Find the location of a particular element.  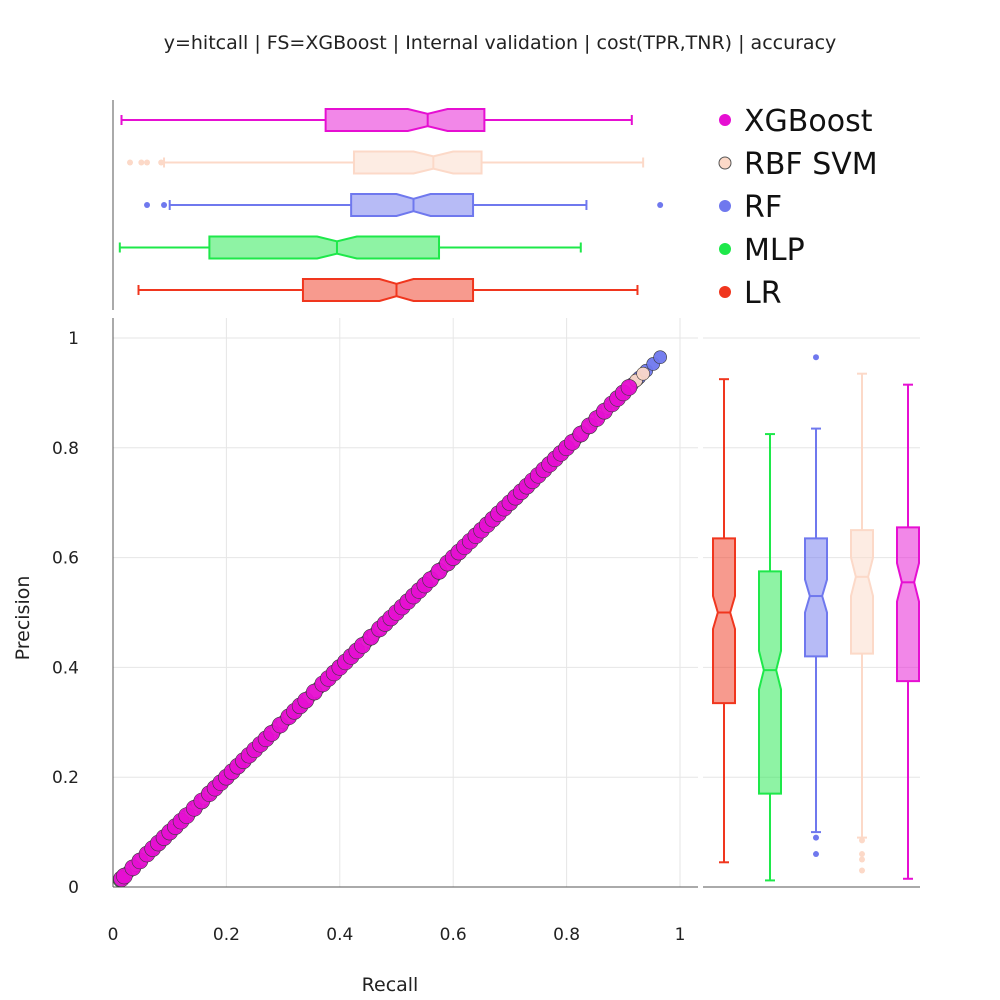

top-box-rbf-svm-box is located at coordinates (417, 162).